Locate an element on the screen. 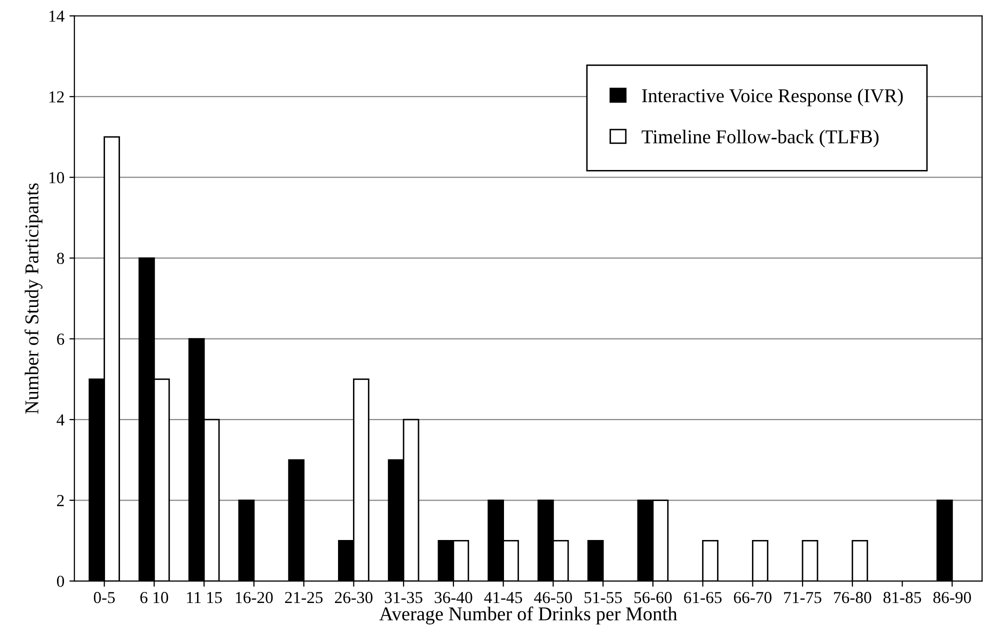  x-tick-label: 21-25 is located at coordinates (304, 598).